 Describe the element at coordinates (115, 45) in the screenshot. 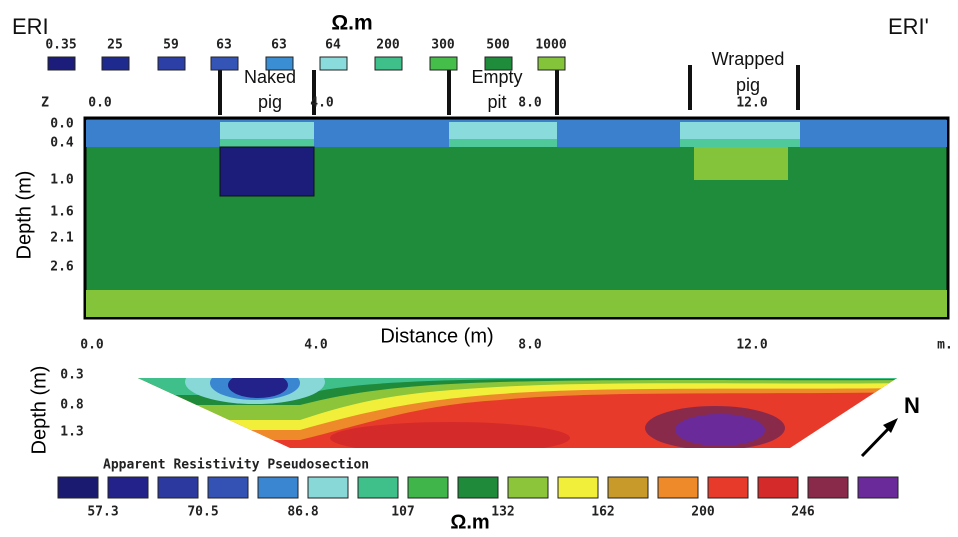

I see `legend-label: 25` at that location.